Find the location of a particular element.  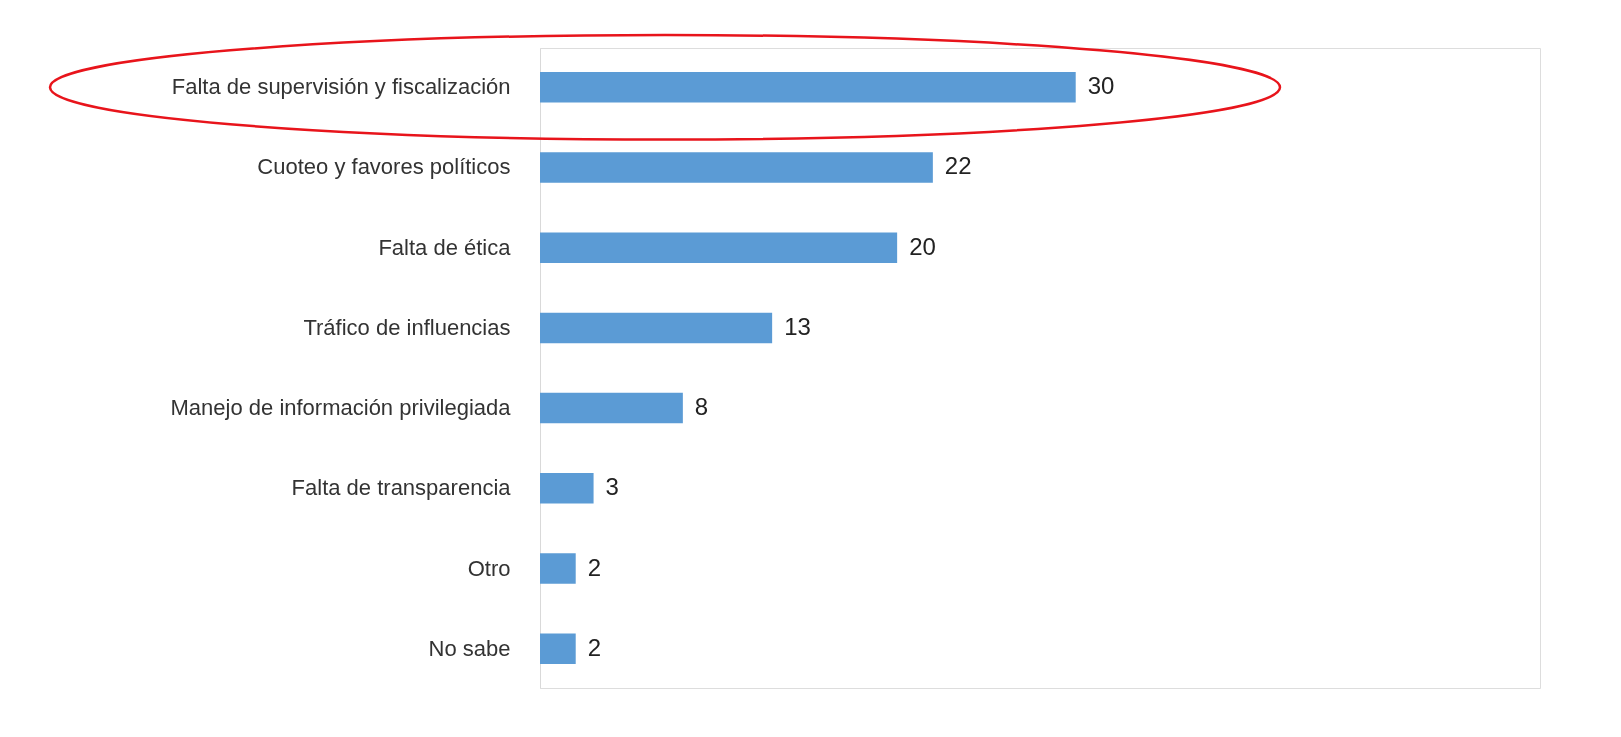

y-tick-label: Otro is located at coordinates (489, 568).